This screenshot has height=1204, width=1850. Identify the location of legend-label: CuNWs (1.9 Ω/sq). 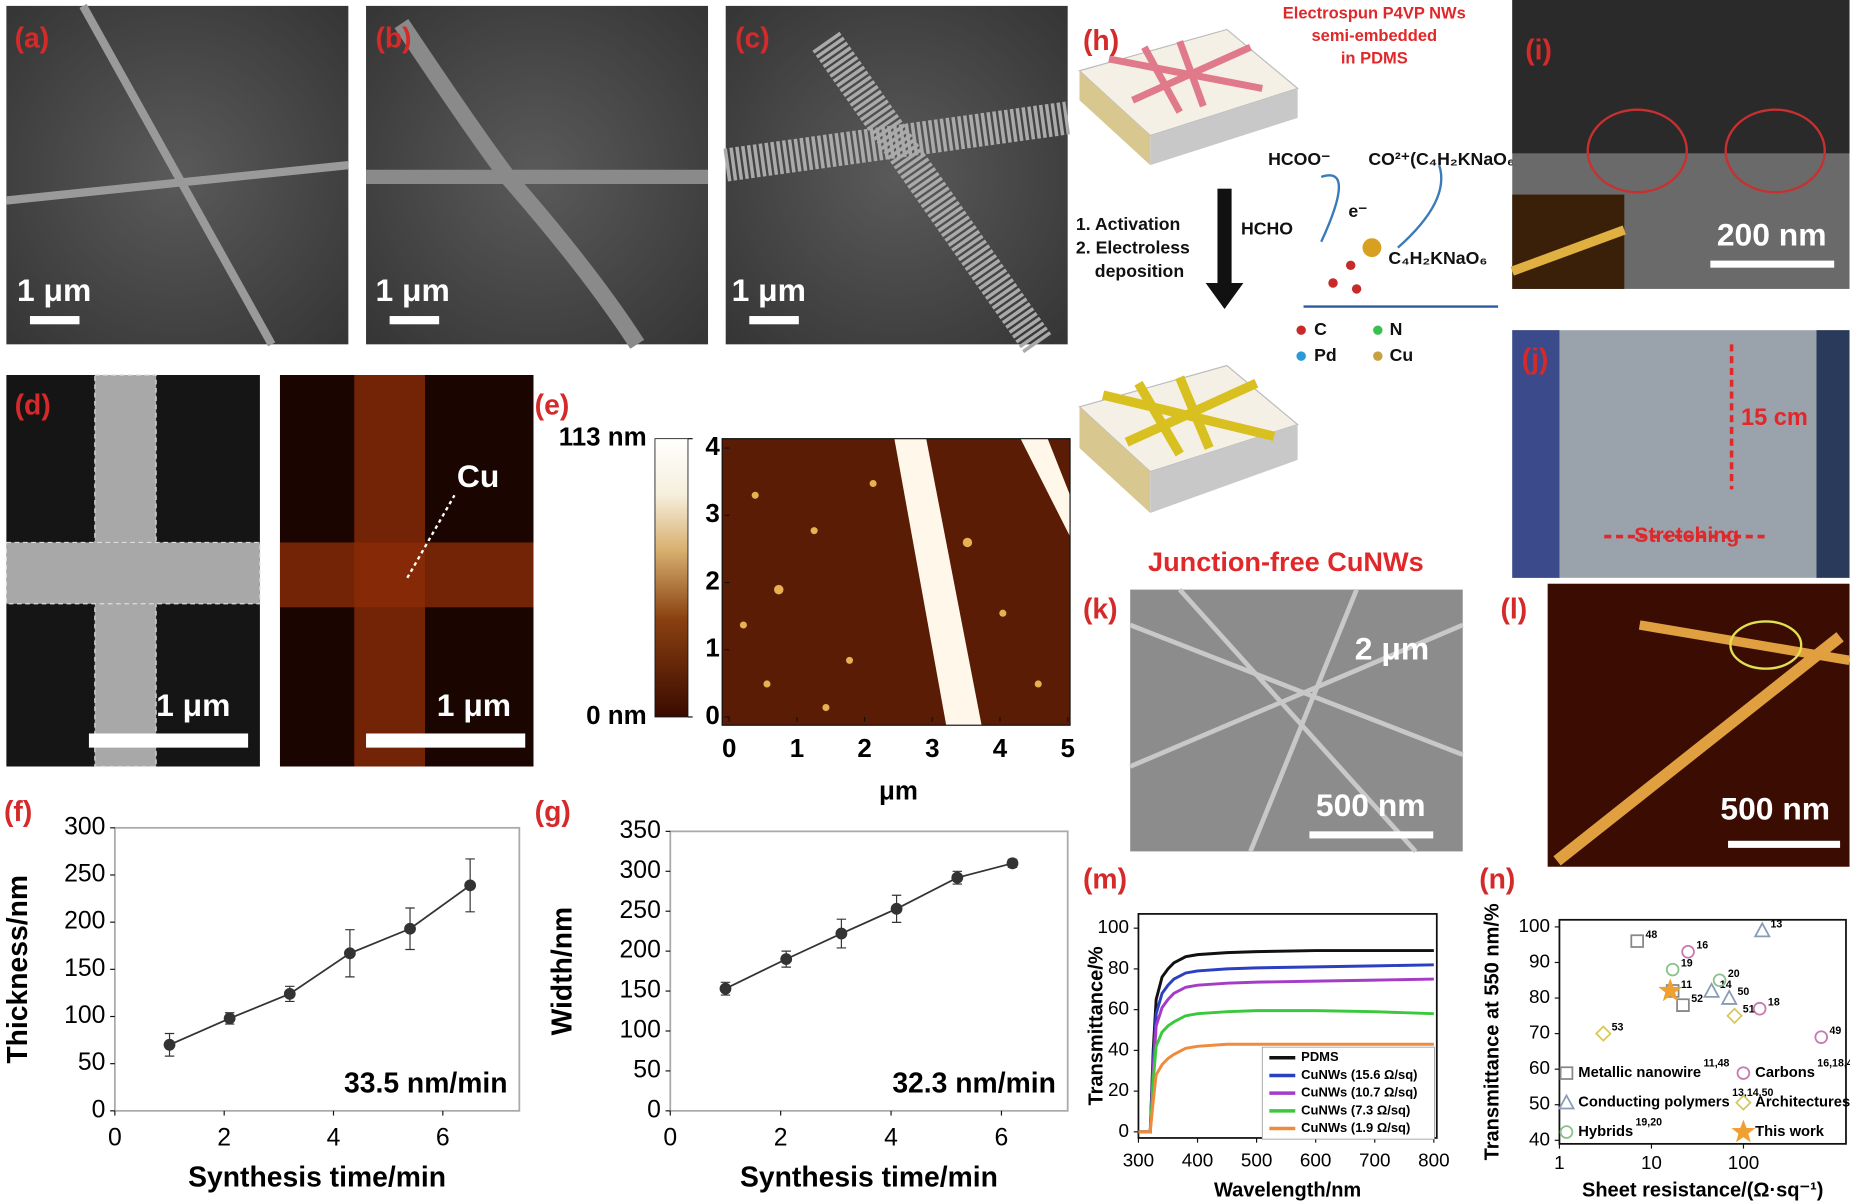
(1355, 1127).